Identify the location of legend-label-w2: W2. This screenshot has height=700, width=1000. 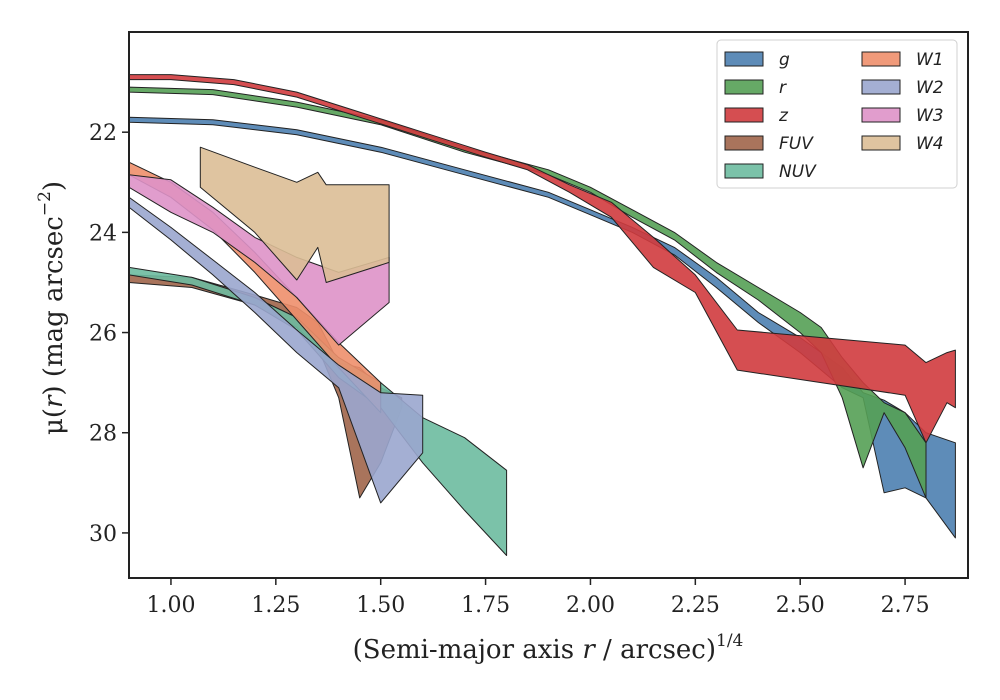
(930, 88).